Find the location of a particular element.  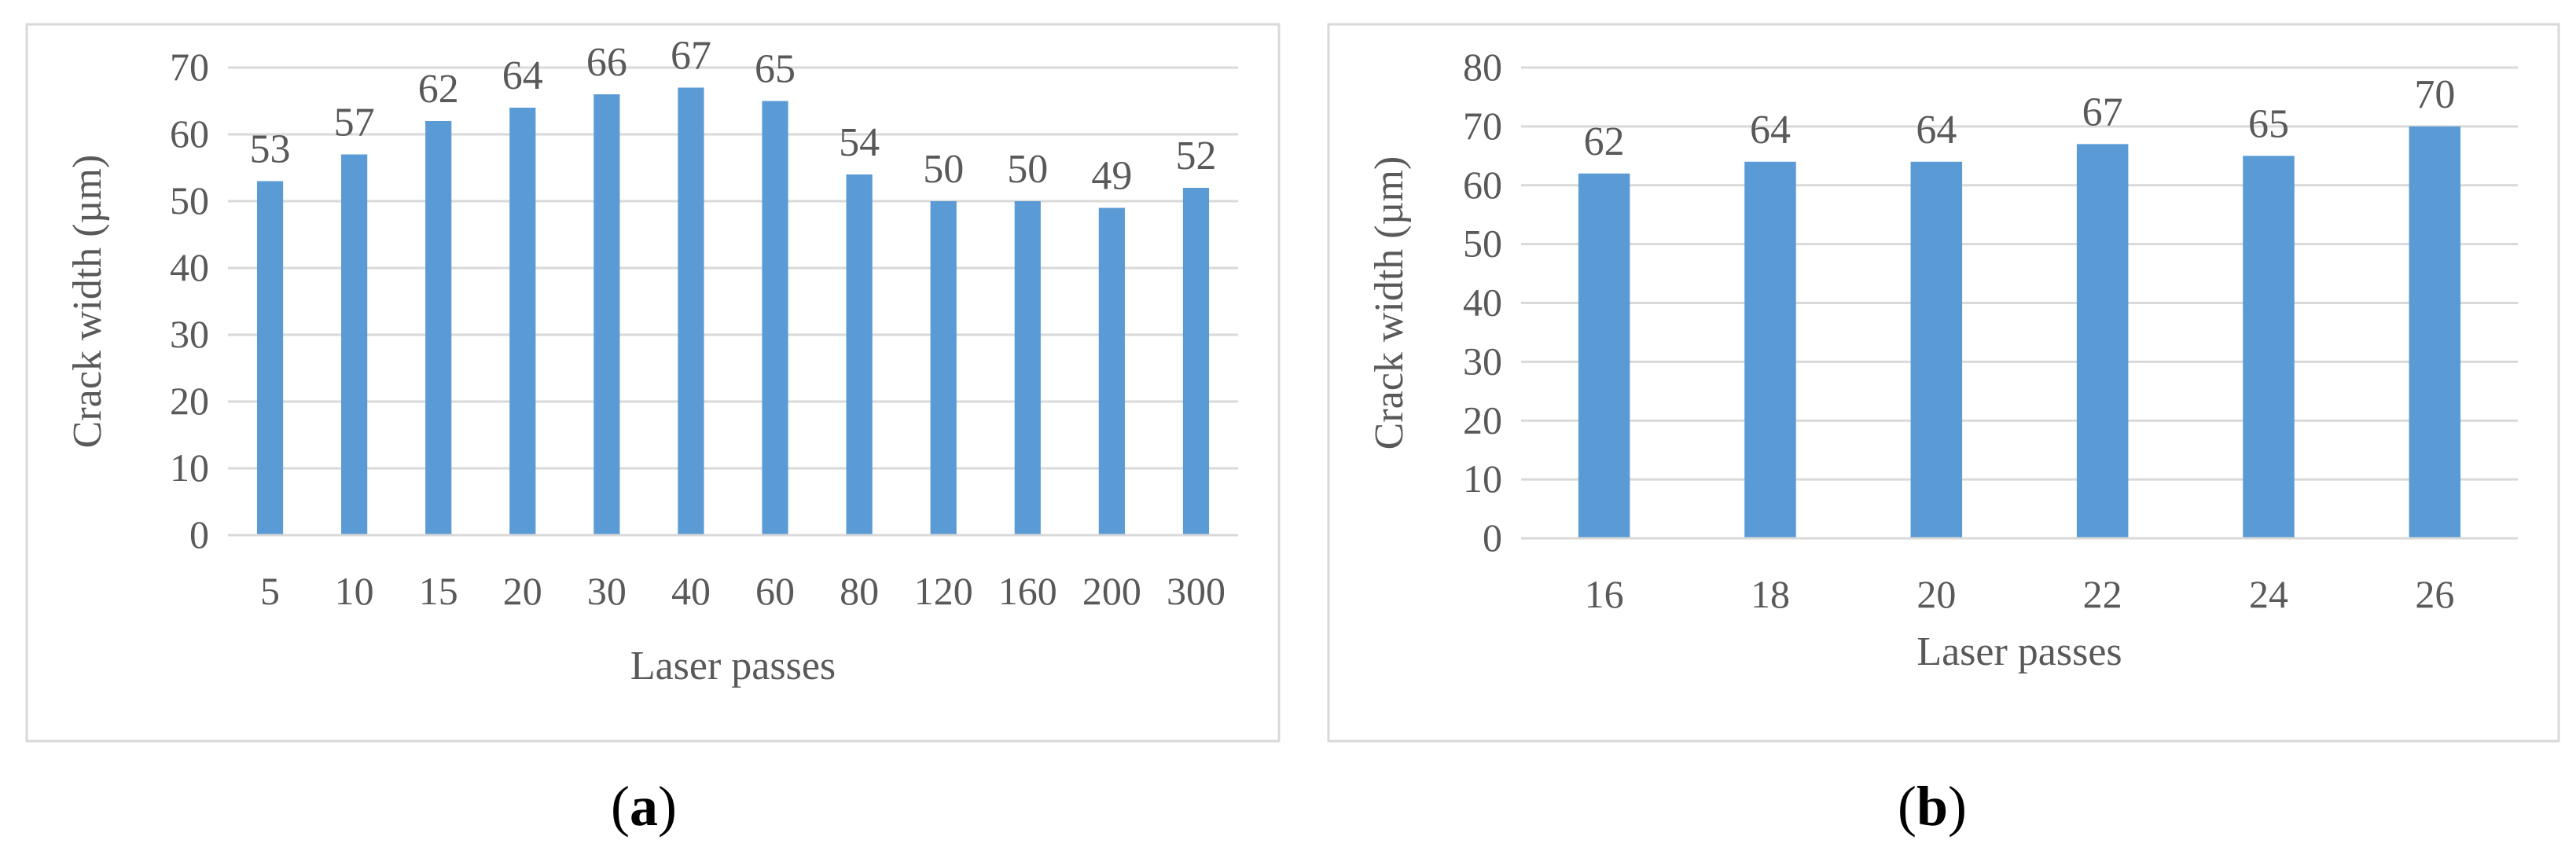

data-label: 66 is located at coordinates (606, 62).